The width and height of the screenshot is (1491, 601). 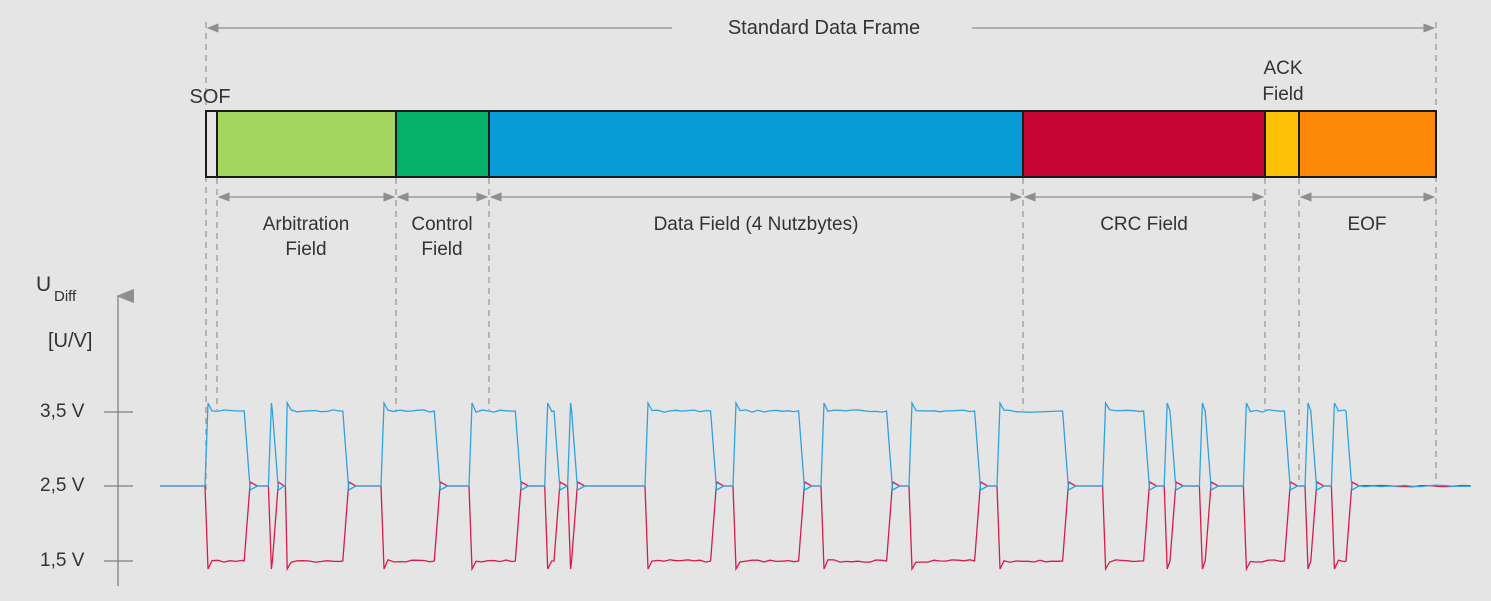 What do you see at coordinates (85, 429) in the screenshot?
I see `y-axis: U Diff [U/V] 3,5 V 2,5 V 1,5 V` at bounding box center [85, 429].